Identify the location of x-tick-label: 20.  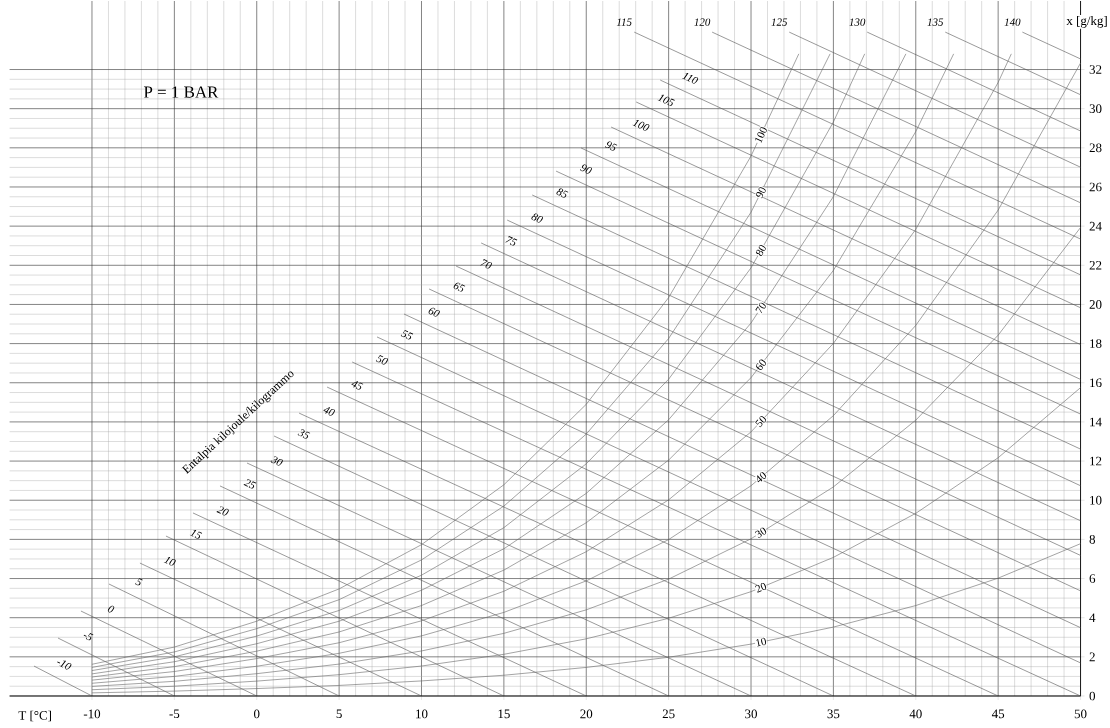
(586, 714).